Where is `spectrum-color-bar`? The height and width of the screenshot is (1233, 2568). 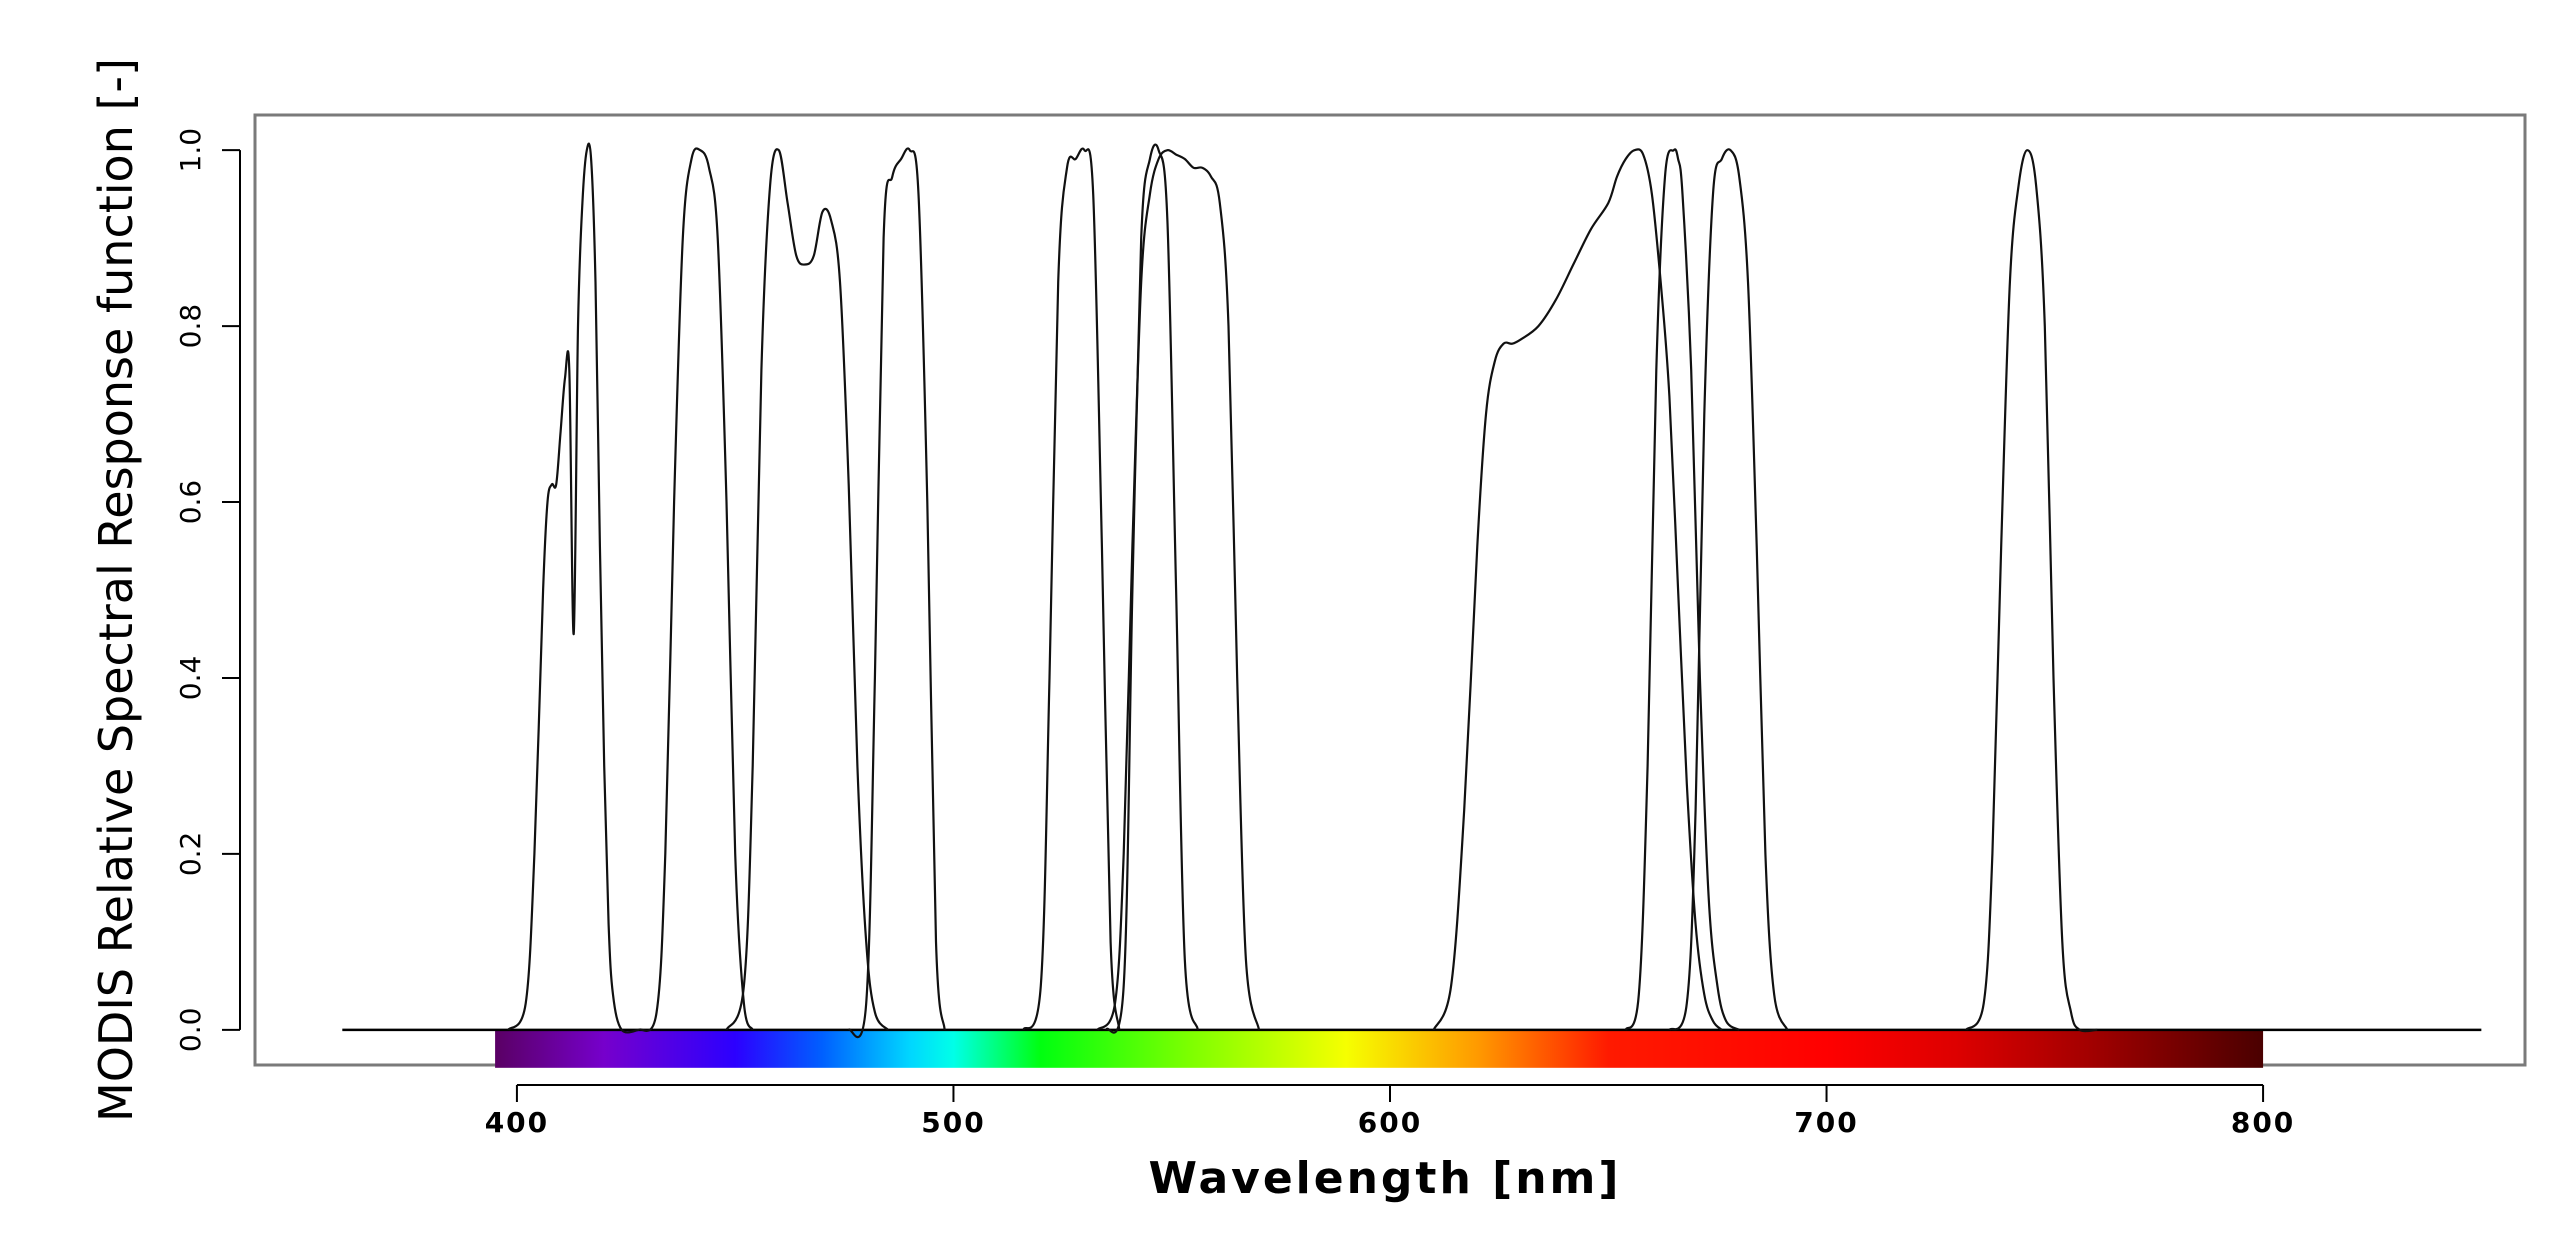 spectrum-color-bar is located at coordinates (1379, 1048).